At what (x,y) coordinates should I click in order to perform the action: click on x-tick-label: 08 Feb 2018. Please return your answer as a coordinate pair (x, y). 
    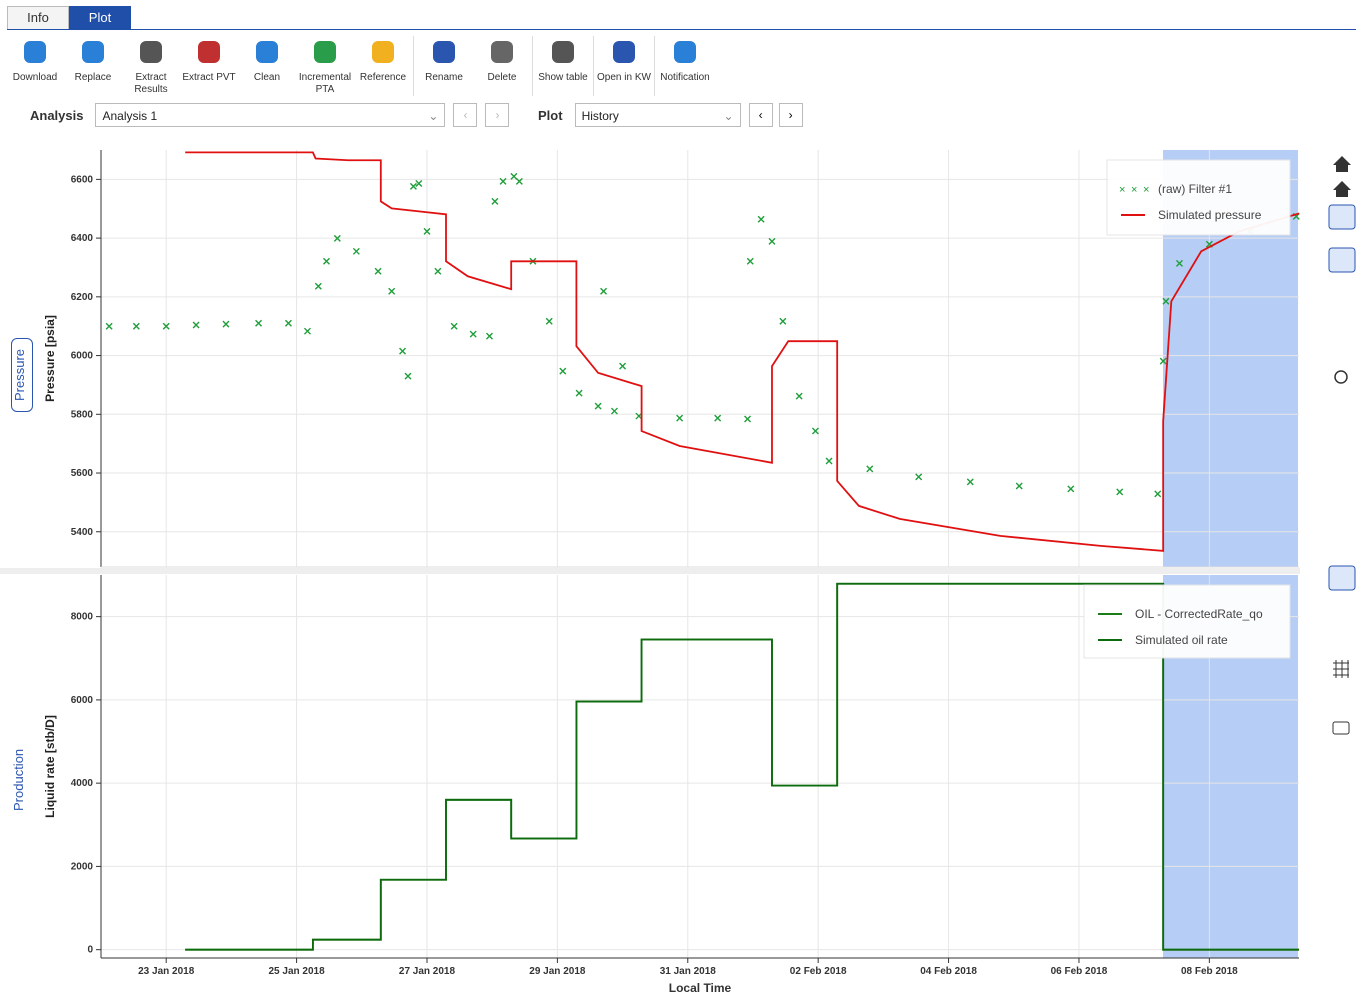
    Looking at the image, I should click on (1209, 971).